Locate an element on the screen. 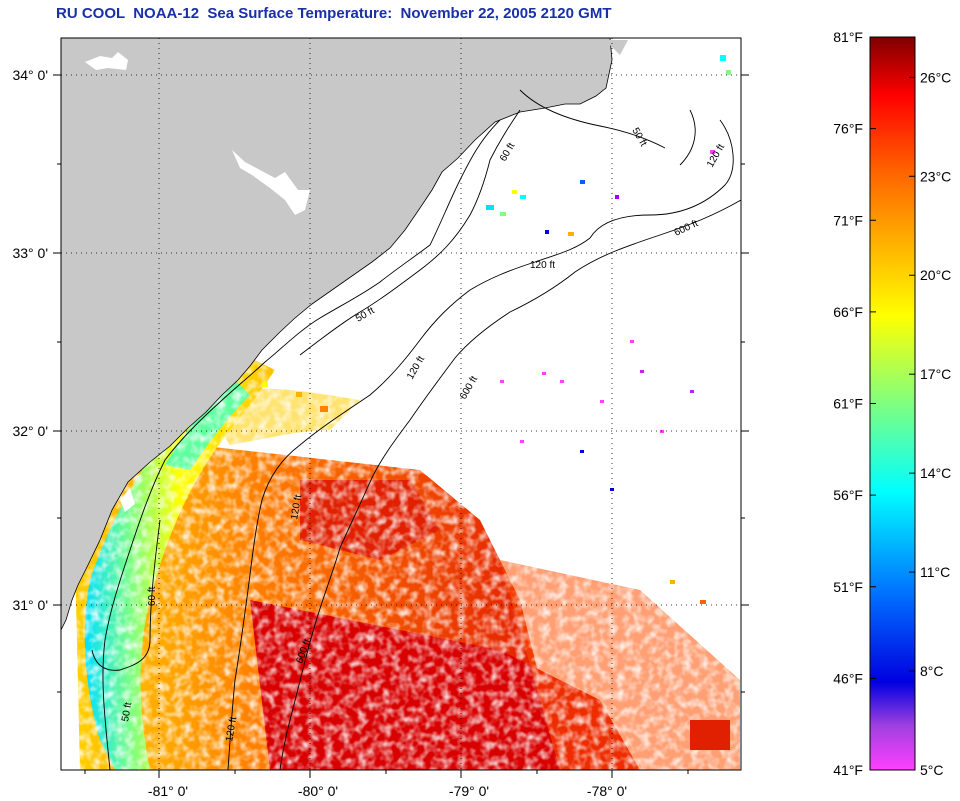 Image resolution: width=960 pixels, height=801 pixels. colorbar-c-label: 8°C is located at coordinates (932, 671).